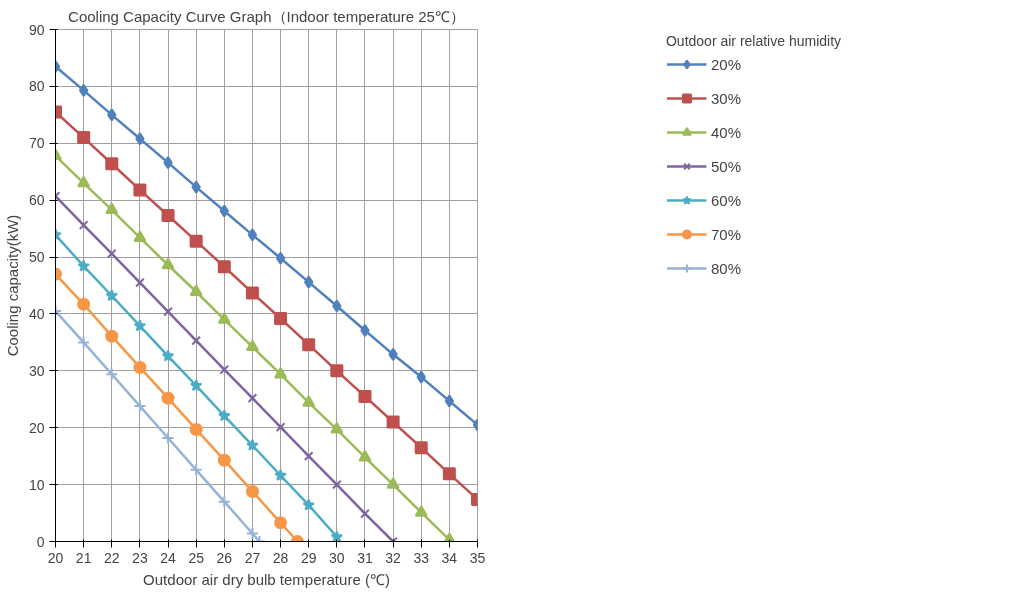  What do you see at coordinates (111, 557) in the screenshot?
I see `x-tick-label: 22` at bounding box center [111, 557].